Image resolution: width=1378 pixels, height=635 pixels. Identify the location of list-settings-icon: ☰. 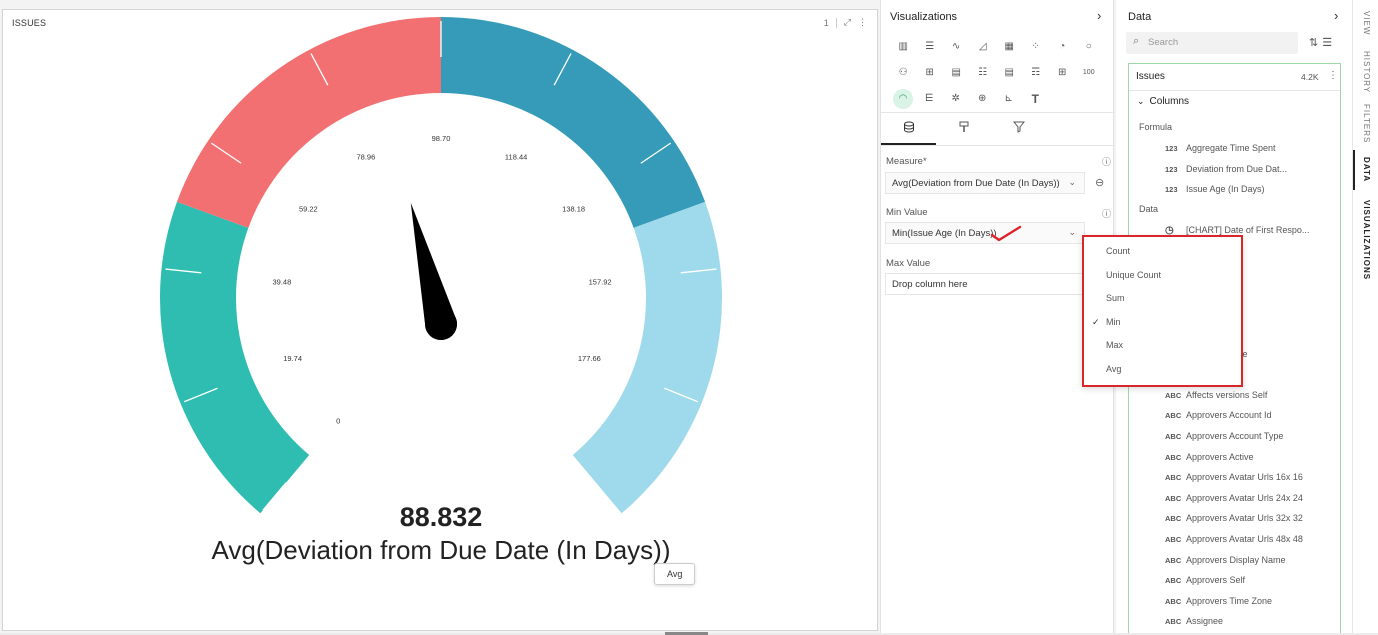
(1329, 43).